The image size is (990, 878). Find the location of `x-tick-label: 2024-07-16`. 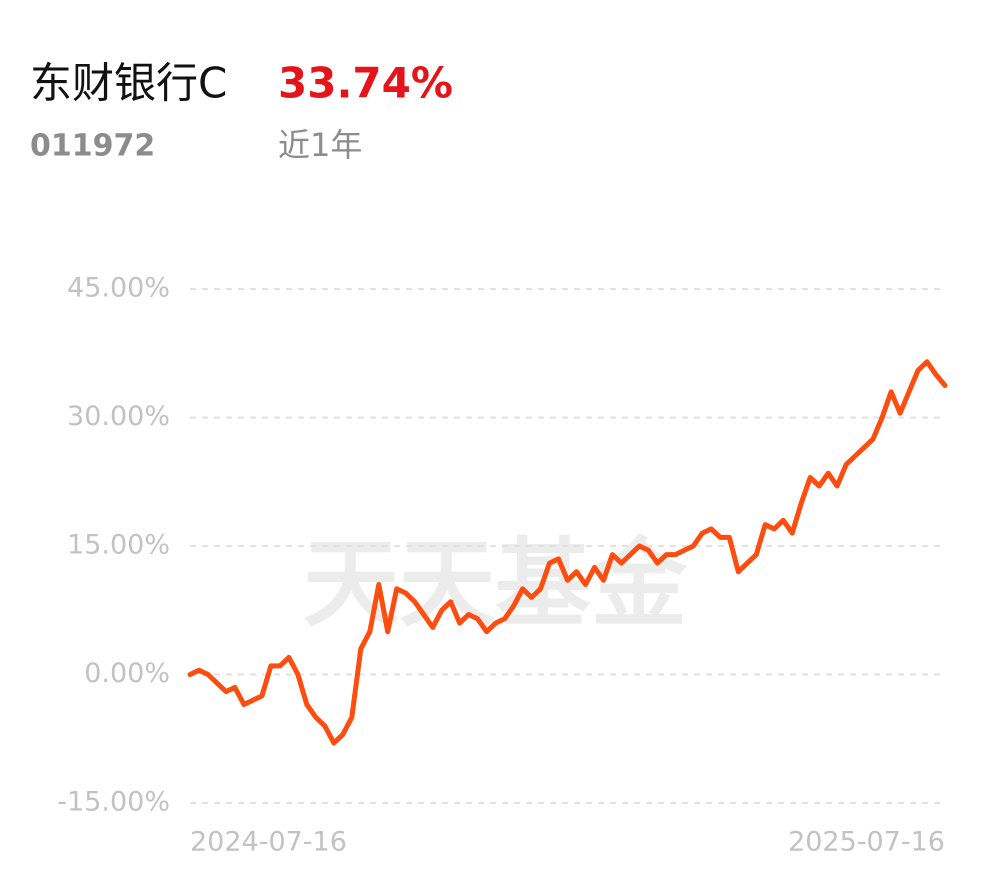

x-tick-label: 2024-07-16 is located at coordinates (268, 842).